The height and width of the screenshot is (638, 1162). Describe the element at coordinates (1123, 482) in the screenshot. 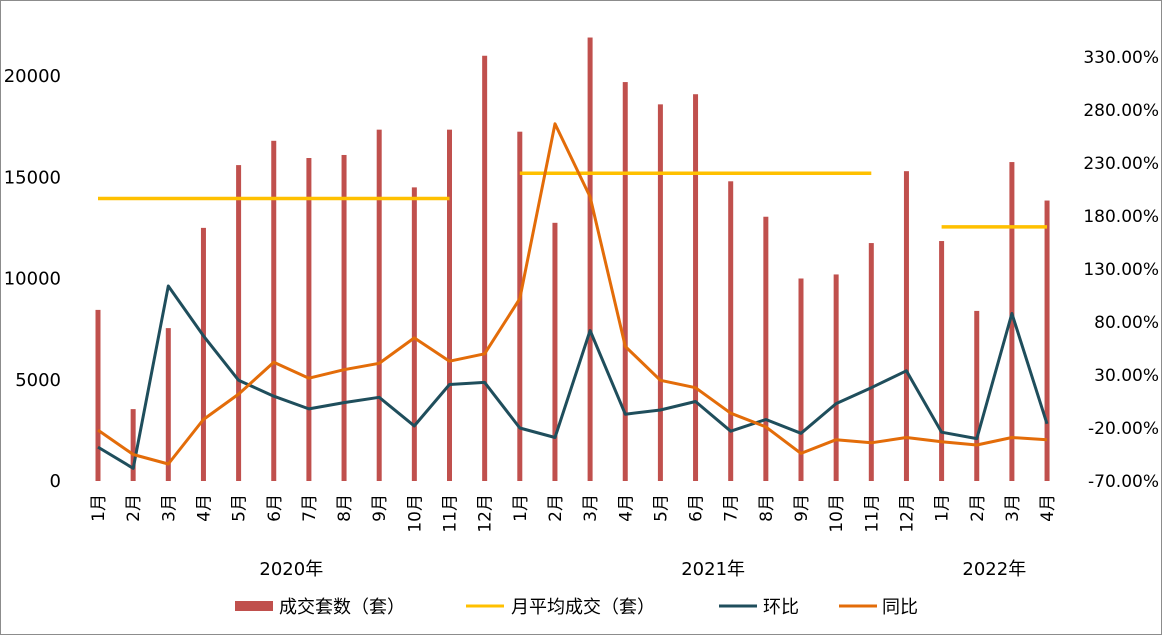

I see `right-tick-label: -70.00%` at that location.